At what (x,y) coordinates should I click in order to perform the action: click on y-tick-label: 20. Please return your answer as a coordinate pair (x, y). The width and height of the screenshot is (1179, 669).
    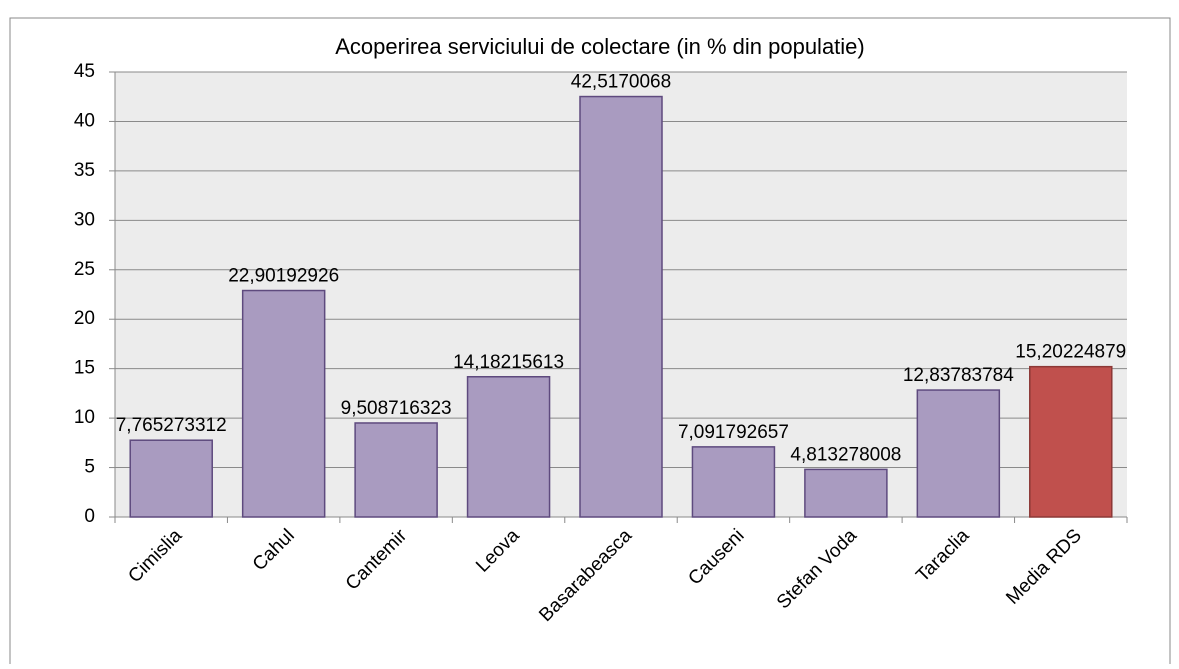
    Looking at the image, I should click on (84, 318).